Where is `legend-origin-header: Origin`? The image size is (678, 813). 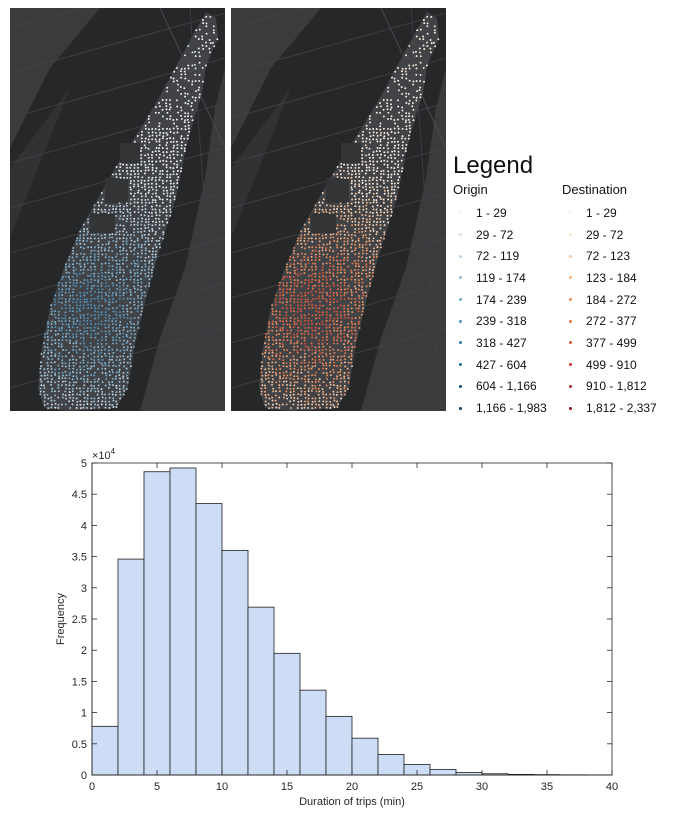
legend-origin-header: Origin is located at coordinates (470, 189).